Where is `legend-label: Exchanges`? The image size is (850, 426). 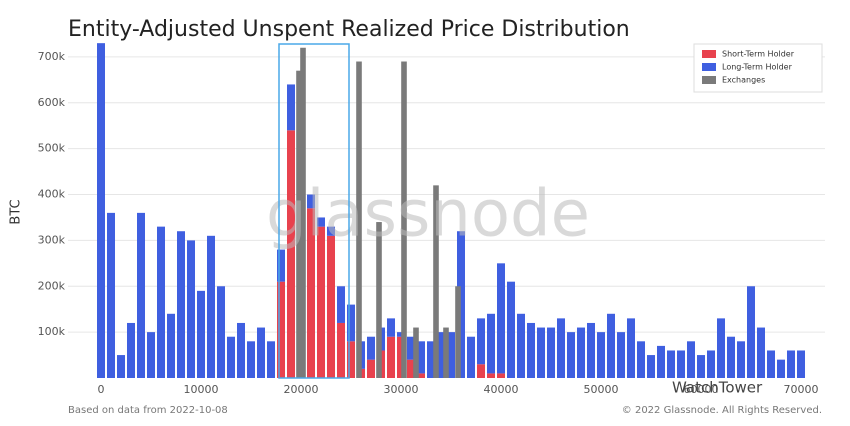 legend-label: Exchanges is located at coordinates (743, 80).